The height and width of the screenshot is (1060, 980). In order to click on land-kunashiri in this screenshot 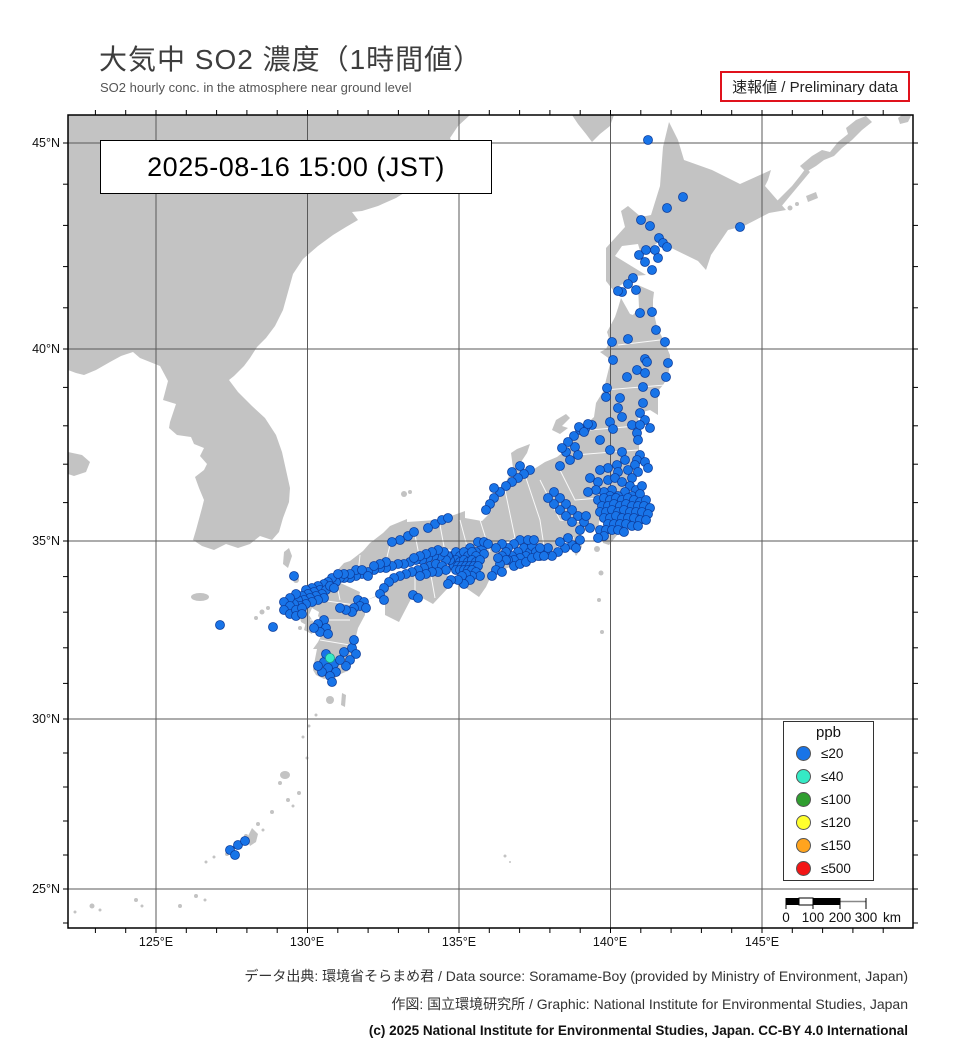, I will do `click(791, 190)`.